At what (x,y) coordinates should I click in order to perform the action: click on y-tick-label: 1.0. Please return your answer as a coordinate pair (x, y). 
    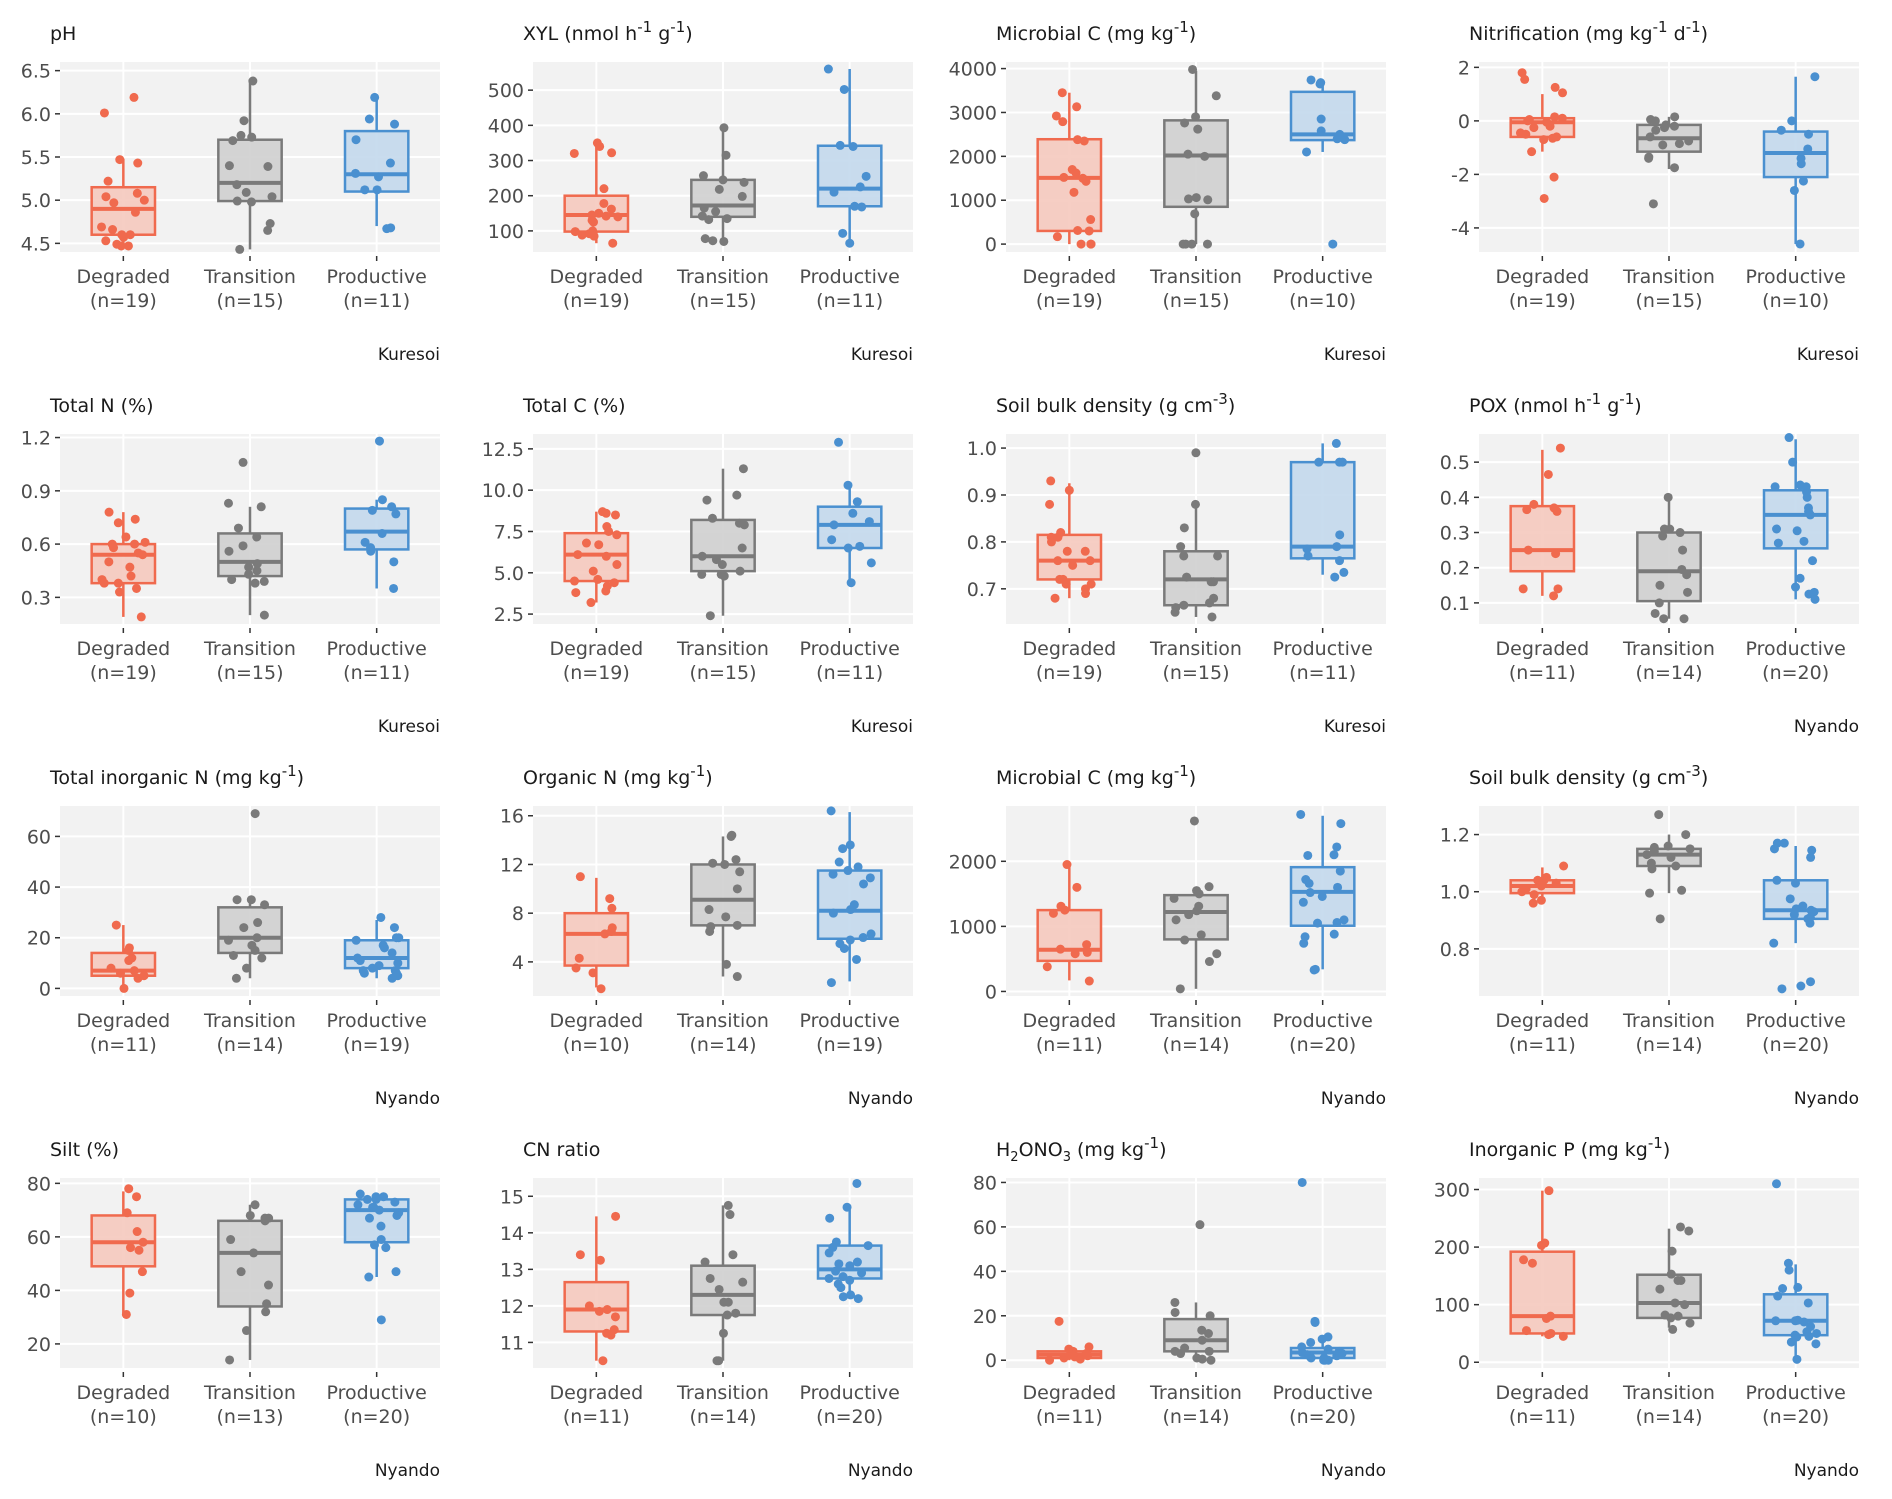
    Looking at the image, I should click on (1455, 893).